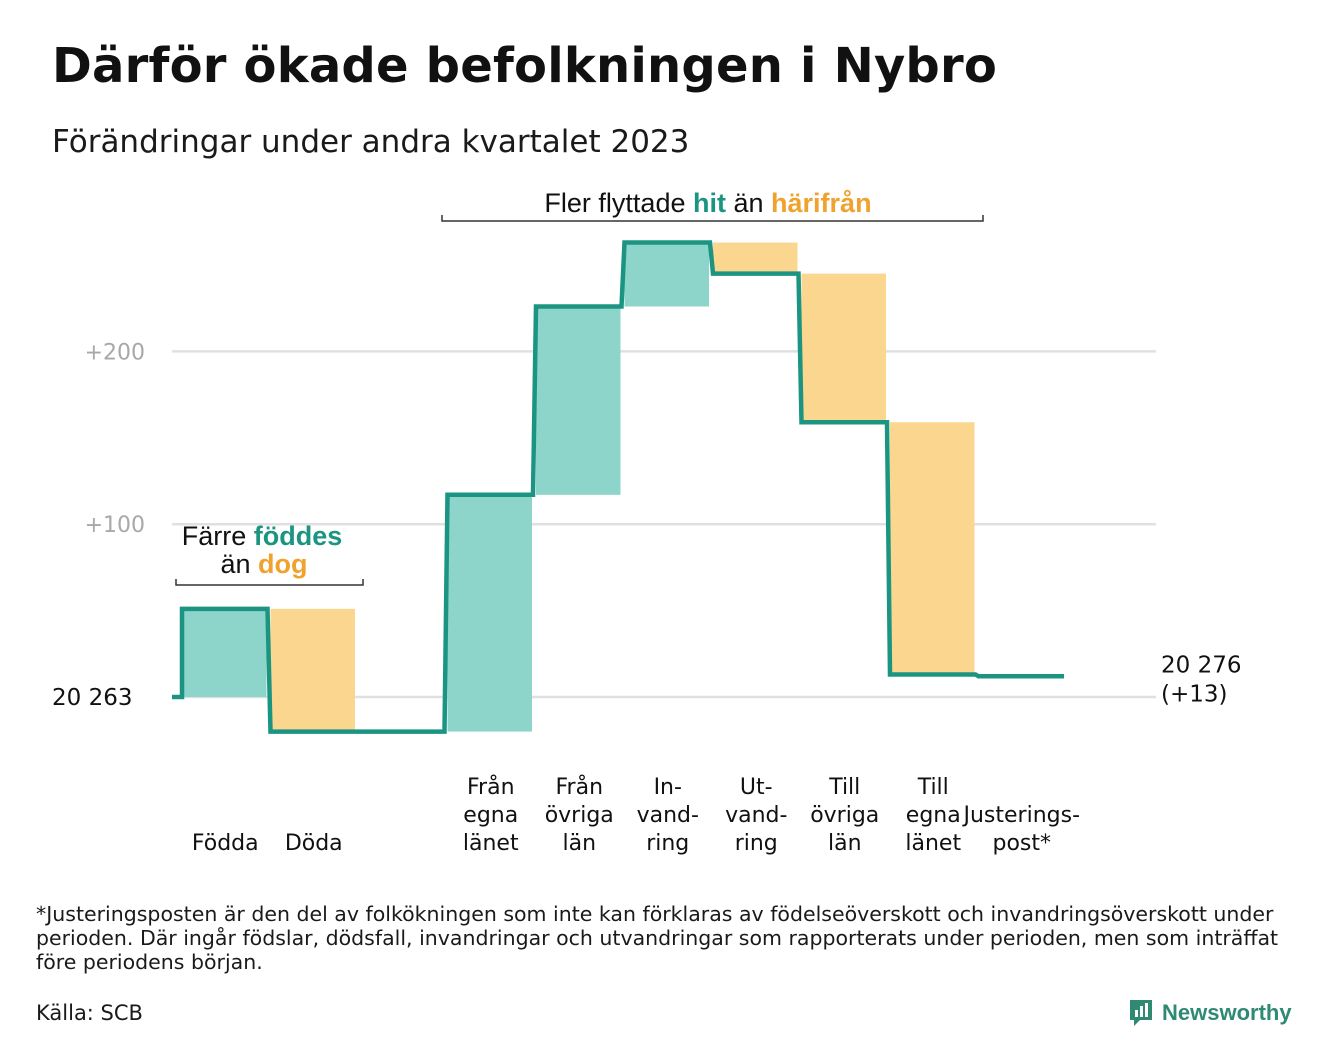 Image resolution: width=1340 pixels, height=1060 pixels. I want to click on category-label: Döda, so click(314, 843).